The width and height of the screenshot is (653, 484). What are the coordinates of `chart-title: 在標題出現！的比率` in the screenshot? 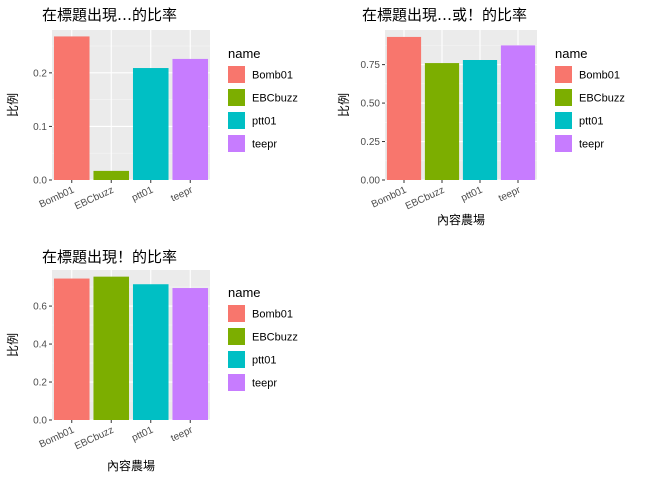 It's located at (109, 257).